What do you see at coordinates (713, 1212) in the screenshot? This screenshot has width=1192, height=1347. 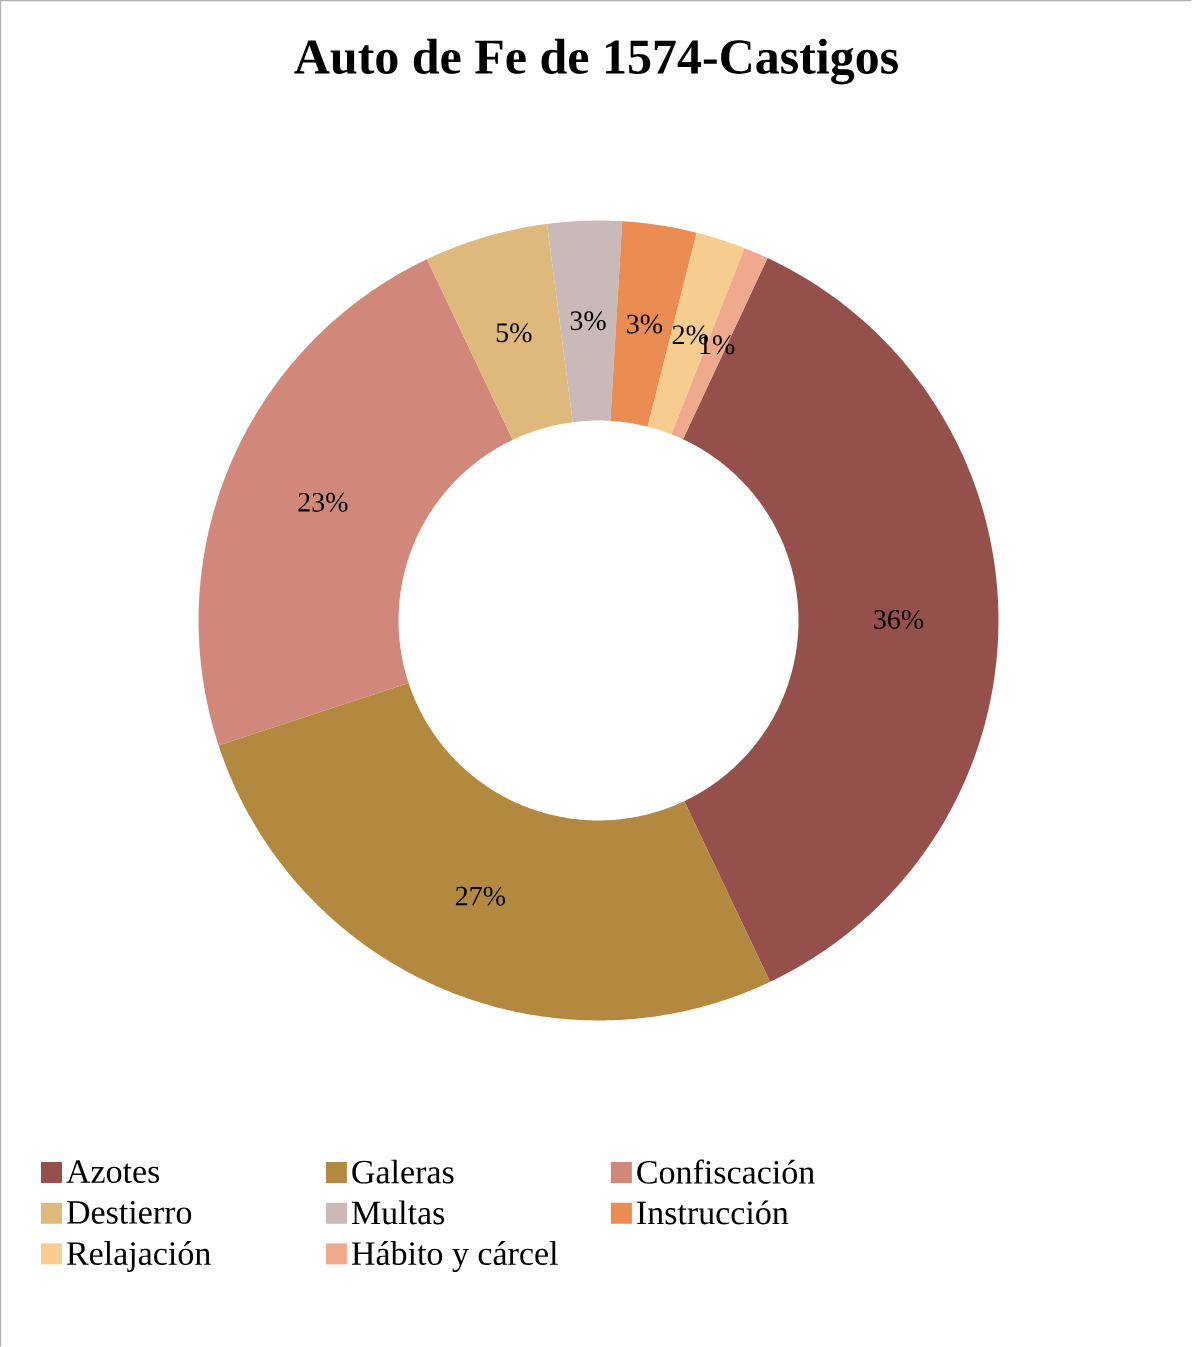 I see `legend-label: Instrucción` at bounding box center [713, 1212].